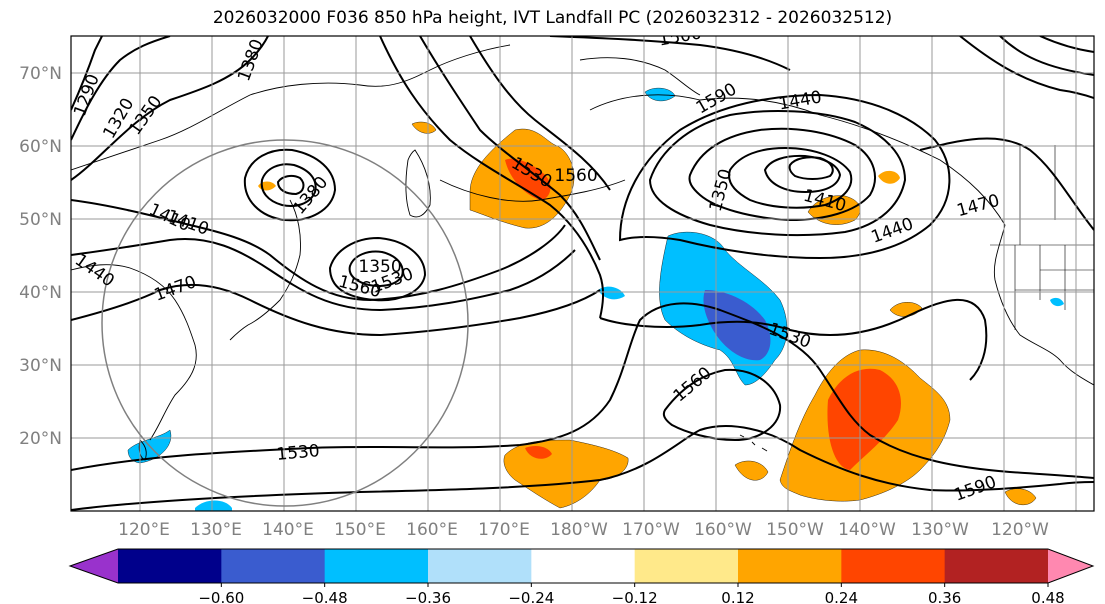 This screenshot has height=604, width=1105. I want to click on shade-strong-subtropical-east, so click(864, 419).